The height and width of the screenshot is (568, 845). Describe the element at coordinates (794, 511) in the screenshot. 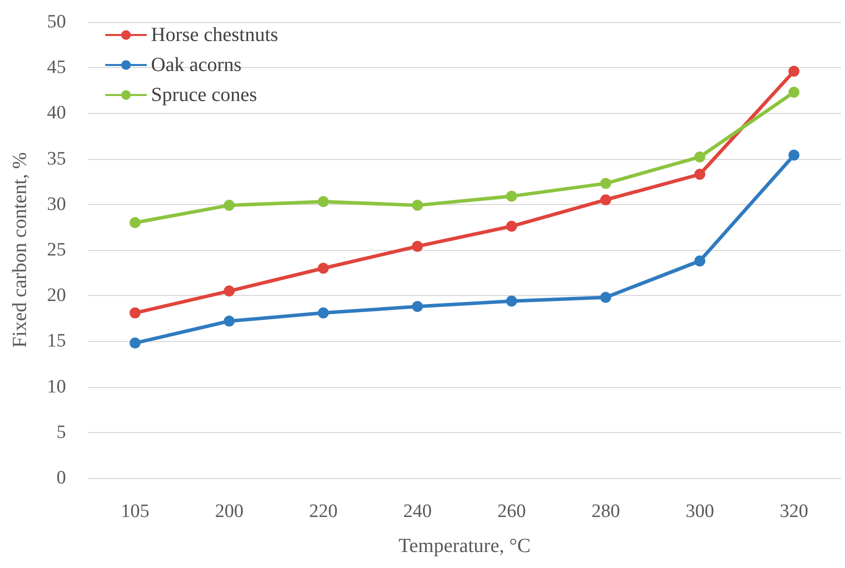

I see `x-tick-label: 320` at that location.